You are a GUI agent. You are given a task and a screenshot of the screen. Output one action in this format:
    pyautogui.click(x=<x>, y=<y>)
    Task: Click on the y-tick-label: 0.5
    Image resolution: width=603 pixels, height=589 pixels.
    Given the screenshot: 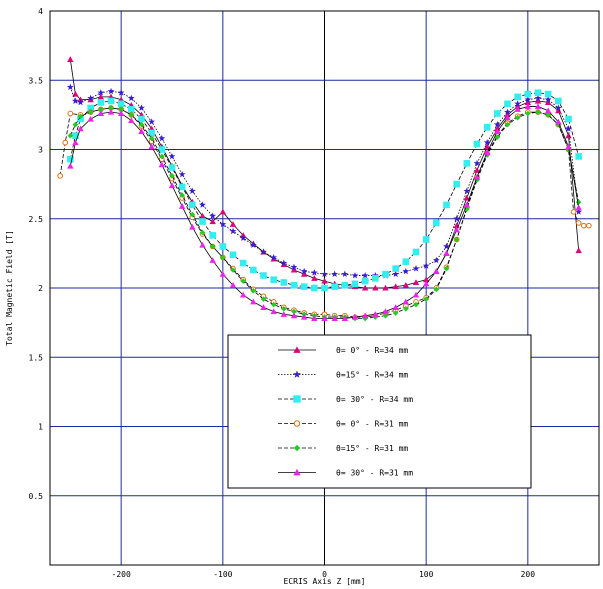 What is the action you would take?
    pyautogui.click(x=36, y=496)
    